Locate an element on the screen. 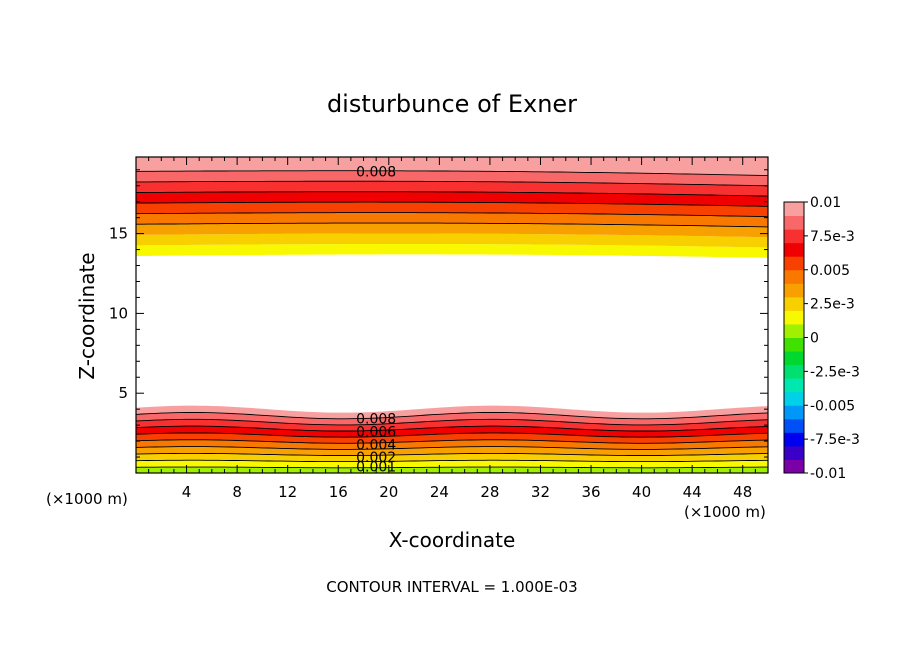  x-unit-label-left: (×1000 m) is located at coordinates (87, 499).